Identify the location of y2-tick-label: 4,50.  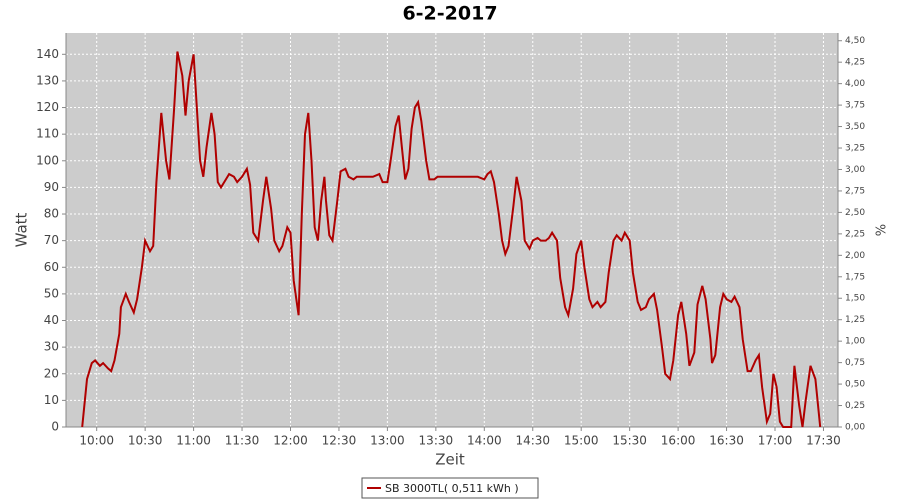
(855, 41).